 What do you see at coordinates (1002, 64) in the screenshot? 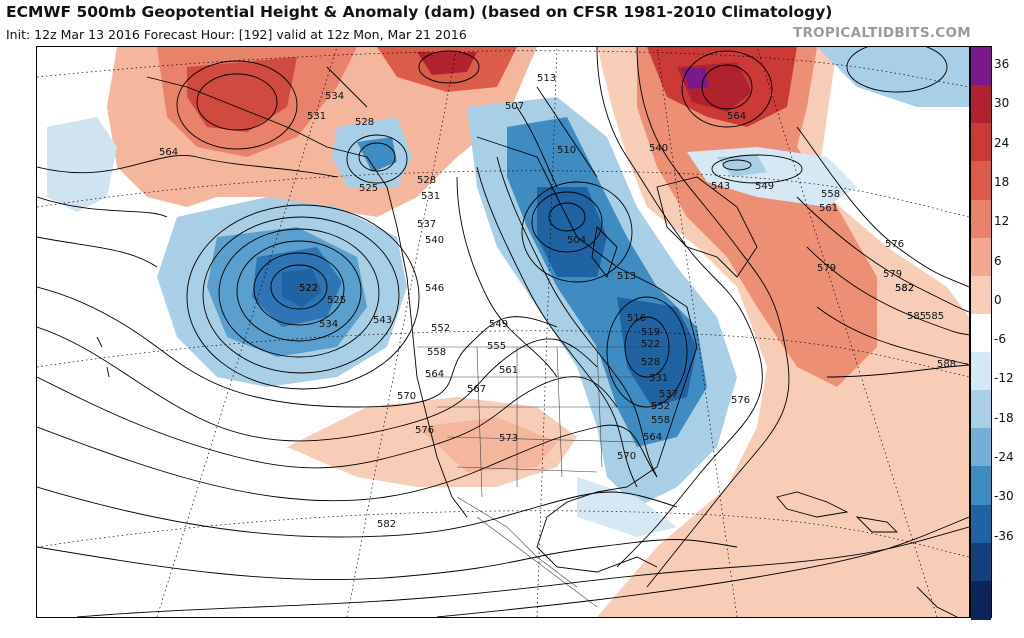
I see `colorbar-tick-label: 36` at bounding box center [1002, 64].